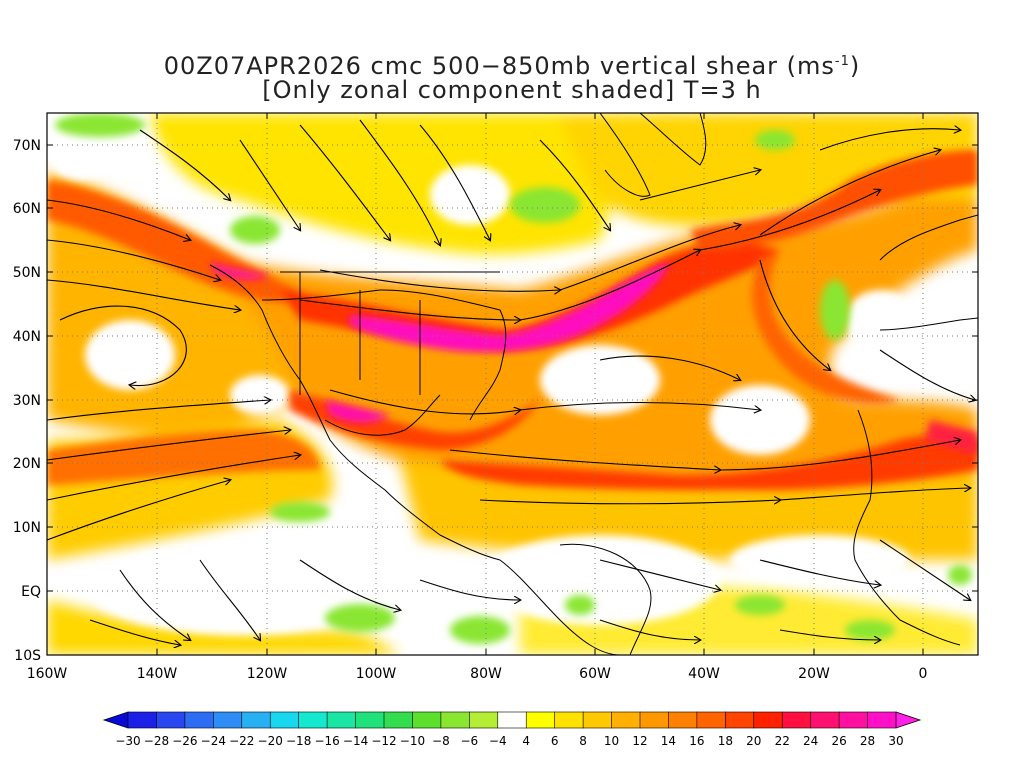 Image resolution: width=1024 pixels, height=768 pixels. Describe the element at coordinates (376, 674) in the screenshot. I see `lon-label: 100W` at that location.